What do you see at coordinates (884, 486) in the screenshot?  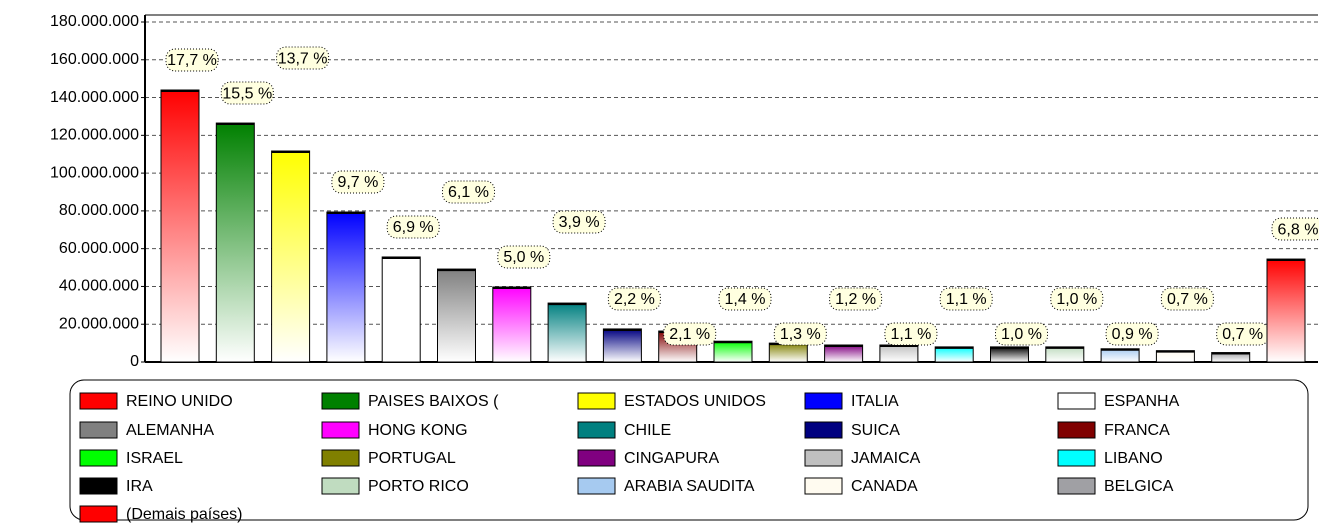 I see `legend-label: CANADA` at bounding box center [884, 486].